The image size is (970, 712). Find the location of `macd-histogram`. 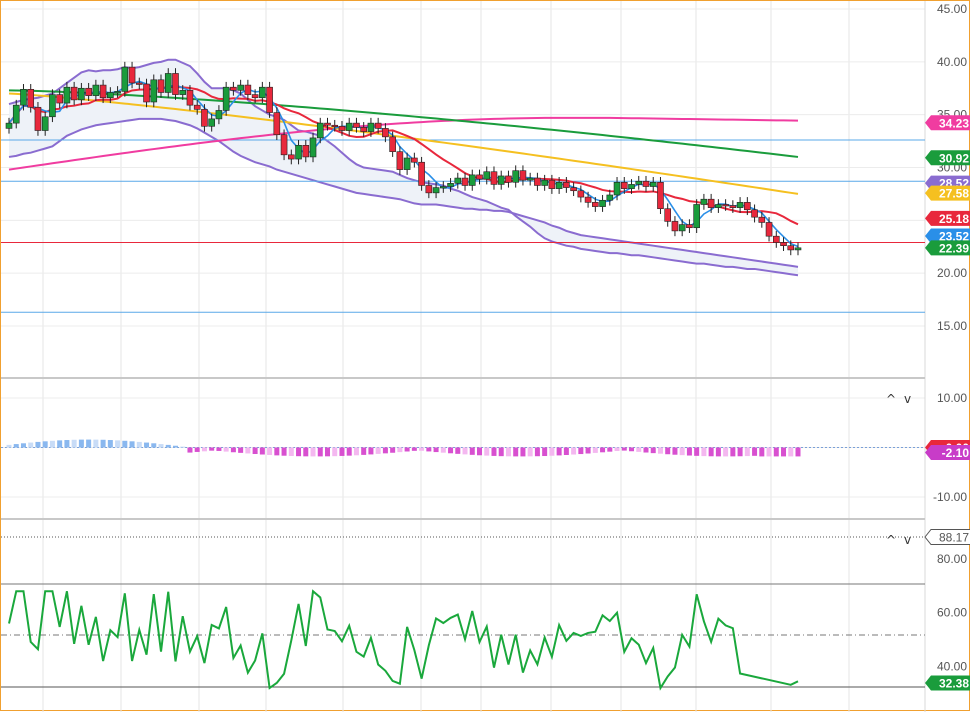

macd-histogram is located at coordinates (403, 448).